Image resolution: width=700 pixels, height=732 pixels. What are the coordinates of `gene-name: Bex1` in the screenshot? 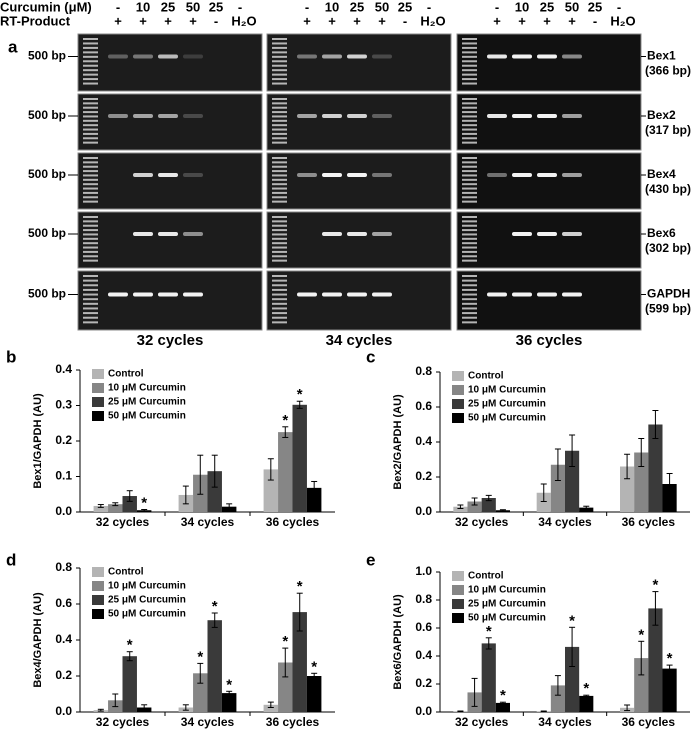 It's located at (661, 56).